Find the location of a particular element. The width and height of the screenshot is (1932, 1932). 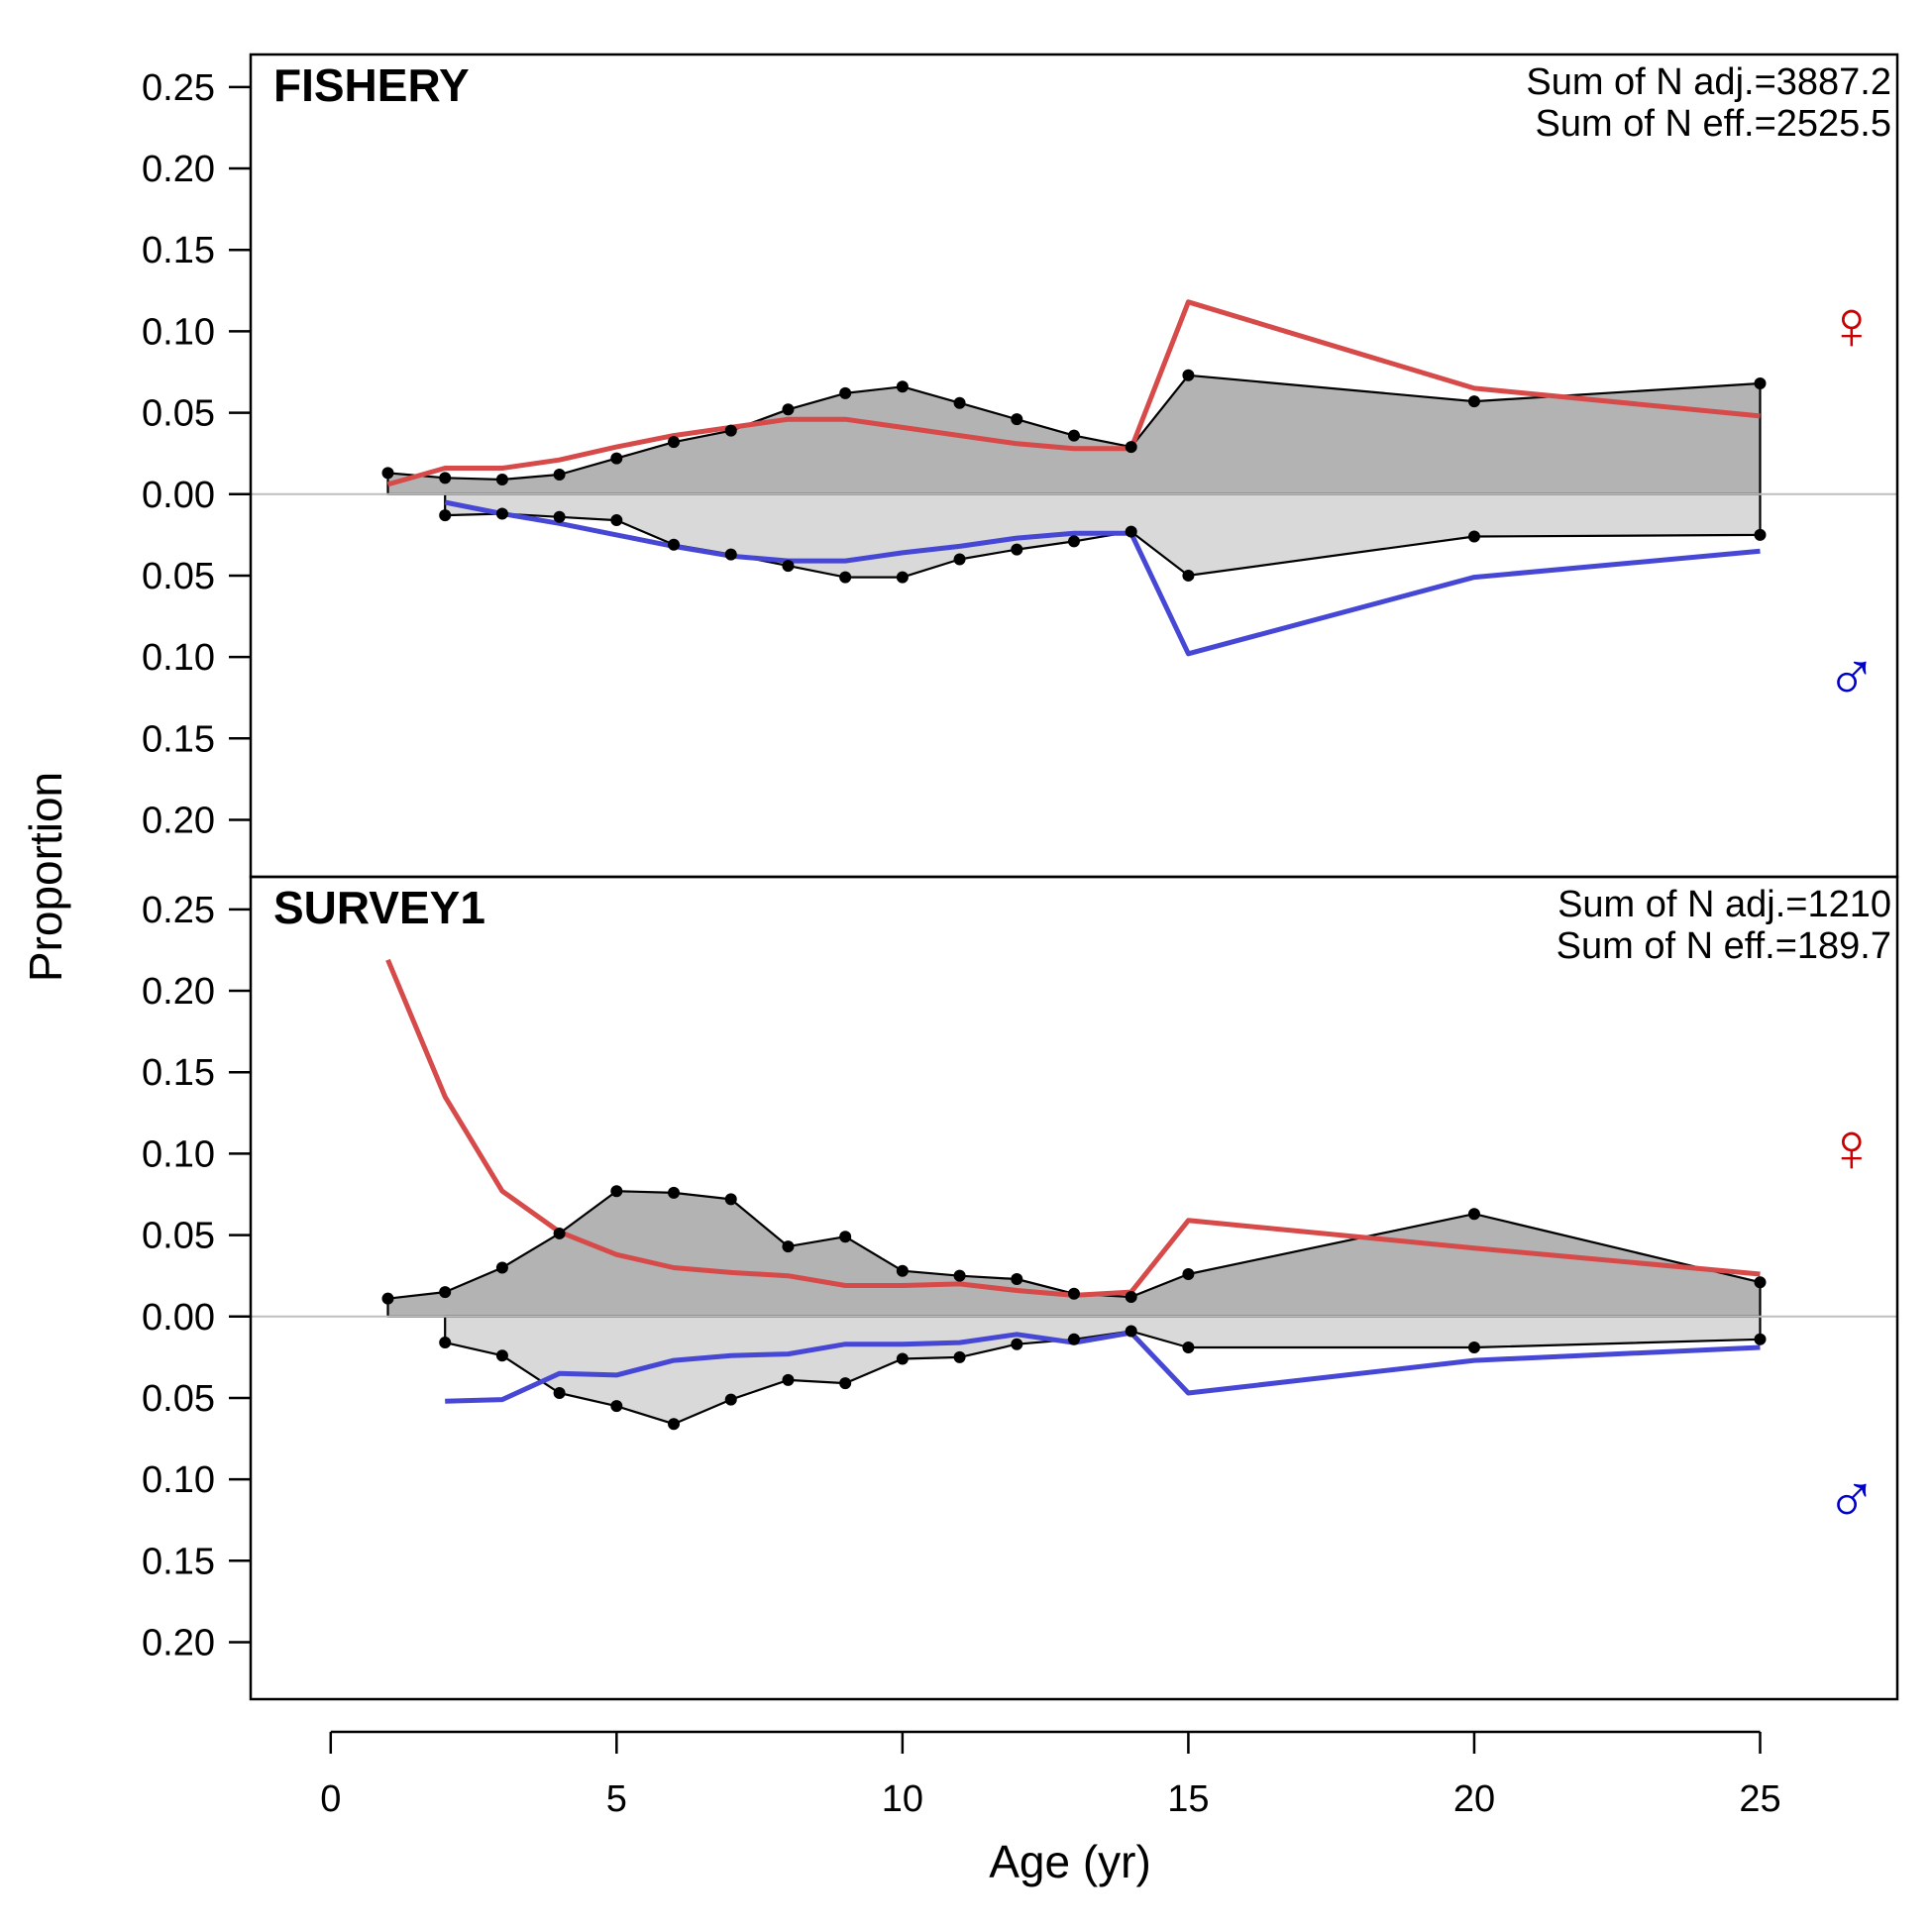

fishery-annotation: Sum of N eff.=2525.5 is located at coordinates (1713, 124).